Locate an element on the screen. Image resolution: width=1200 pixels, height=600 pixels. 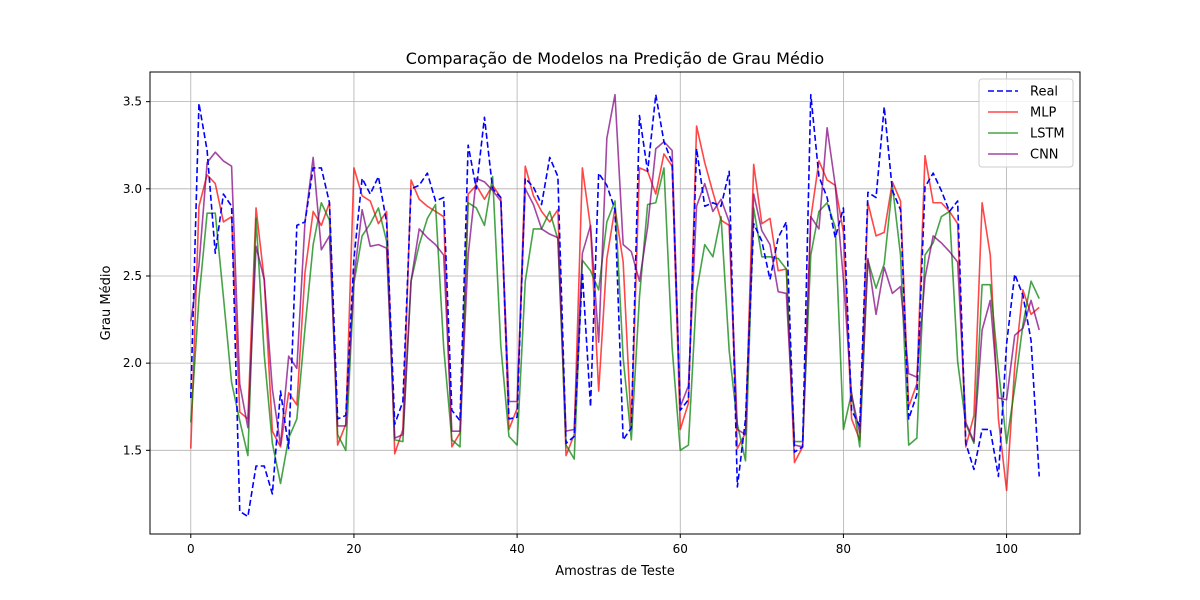
x-tick-label: 0 is located at coordinates (191, 549).